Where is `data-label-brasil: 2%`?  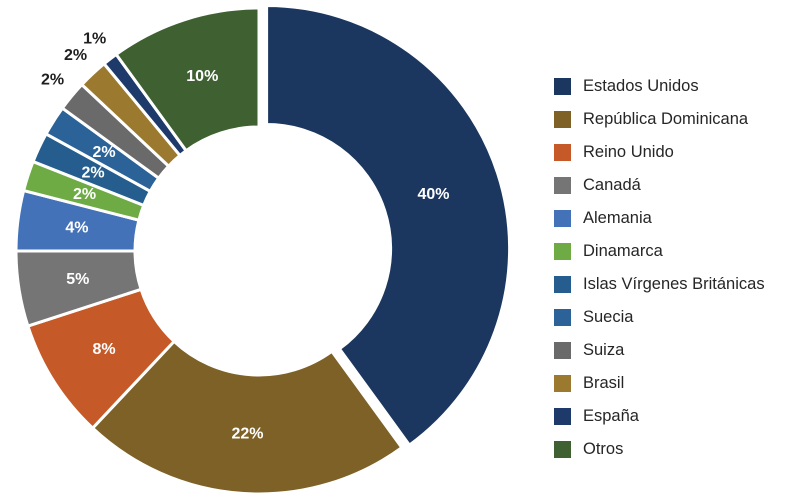
data-label-brasil: 2% is located at coordinates (75, 55).